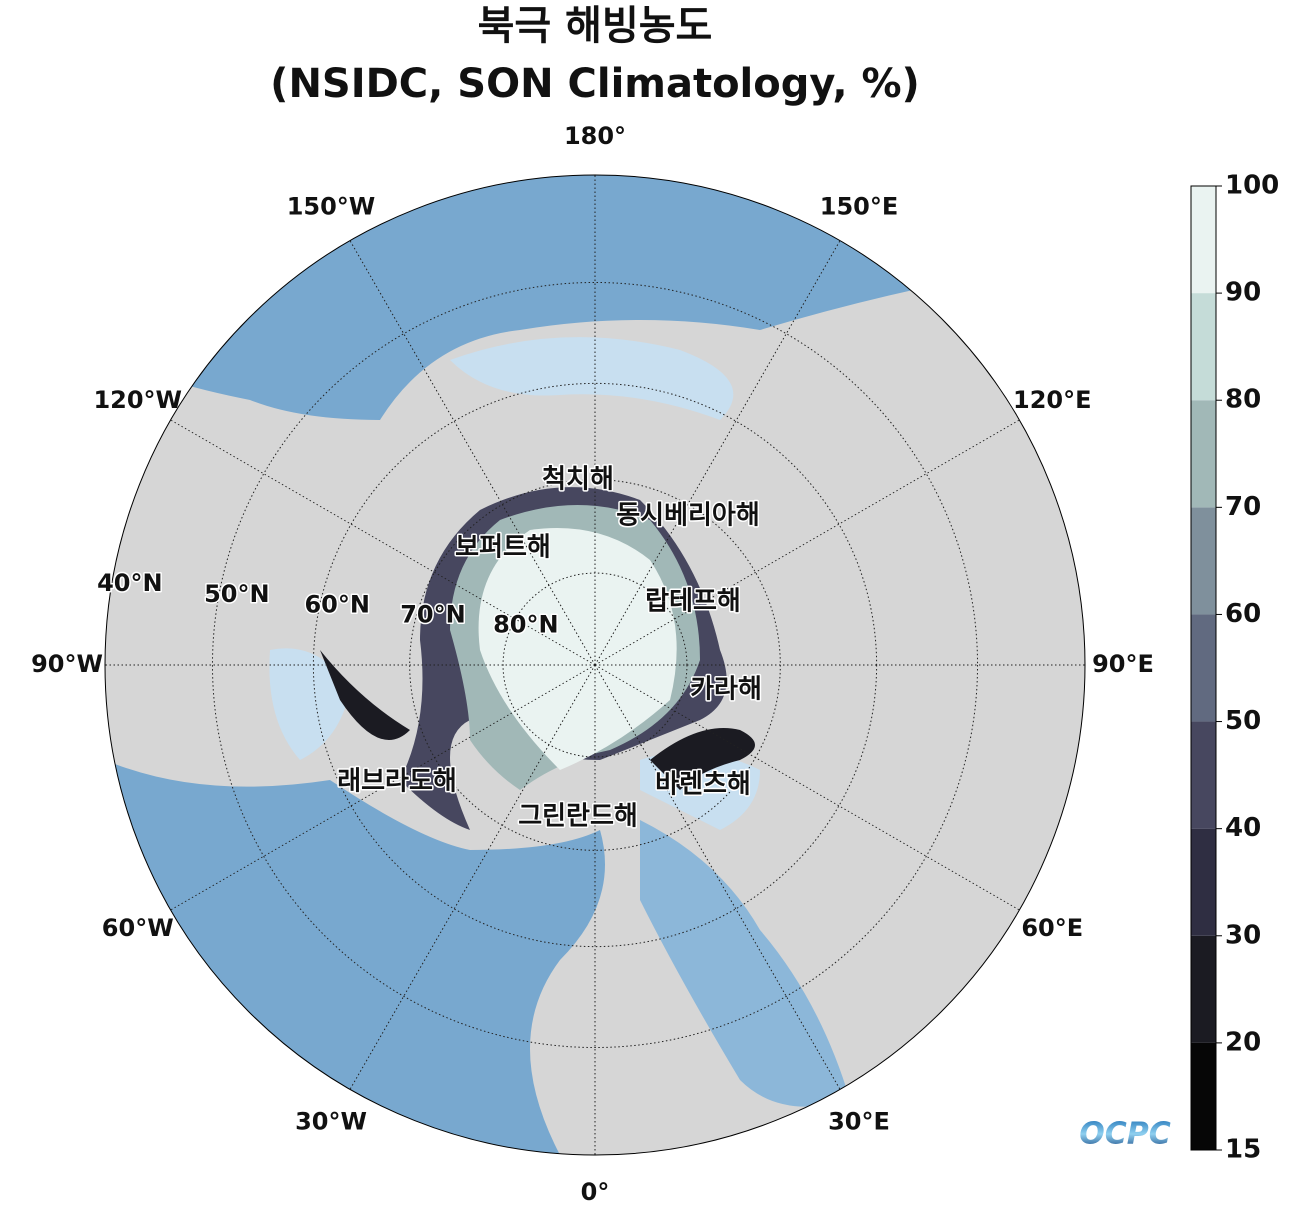 The image size is (1289, 1214). What do you see at coordinates (331, 207) in the screenshot?
I see `longitude-label: 150°W` at bounding box center [331, 207].